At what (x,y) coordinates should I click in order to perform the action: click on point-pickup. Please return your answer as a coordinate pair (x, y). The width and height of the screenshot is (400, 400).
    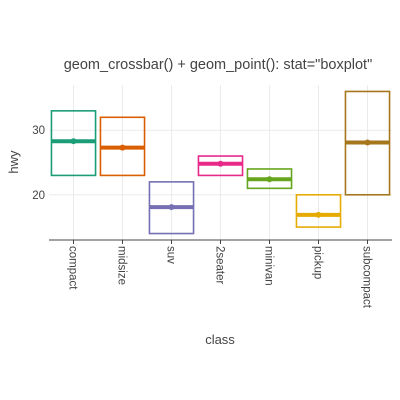
    Looking at the image, I should click on (318, 214).